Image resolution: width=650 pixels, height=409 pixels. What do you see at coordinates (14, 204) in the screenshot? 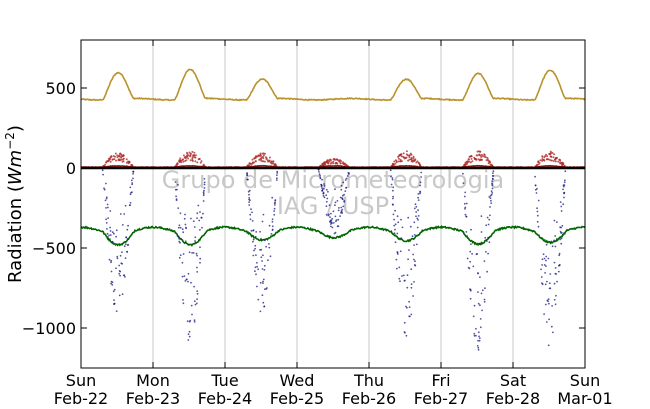
I see `y-axis-label: Radiation (Wm−2)` at bounding box center [14, 204].